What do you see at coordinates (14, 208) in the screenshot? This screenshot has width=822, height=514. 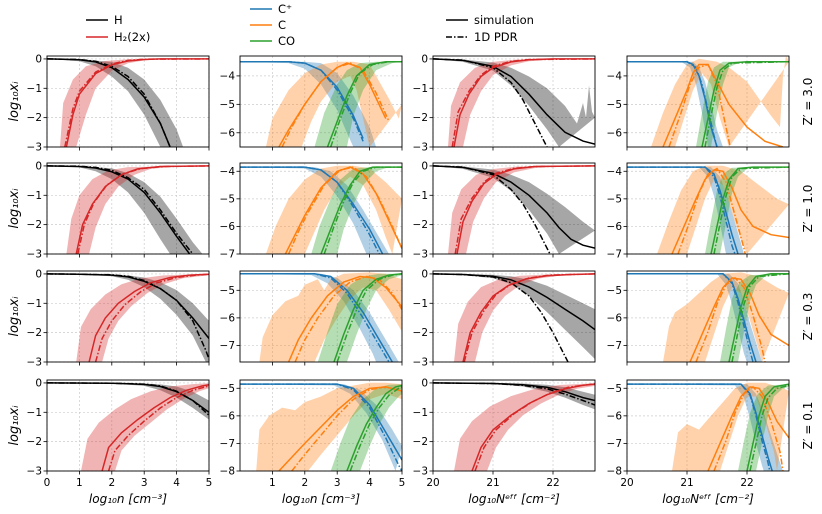 I see `y-axis-label: log₁₀xᵢ` at bounding box center [14, 208].